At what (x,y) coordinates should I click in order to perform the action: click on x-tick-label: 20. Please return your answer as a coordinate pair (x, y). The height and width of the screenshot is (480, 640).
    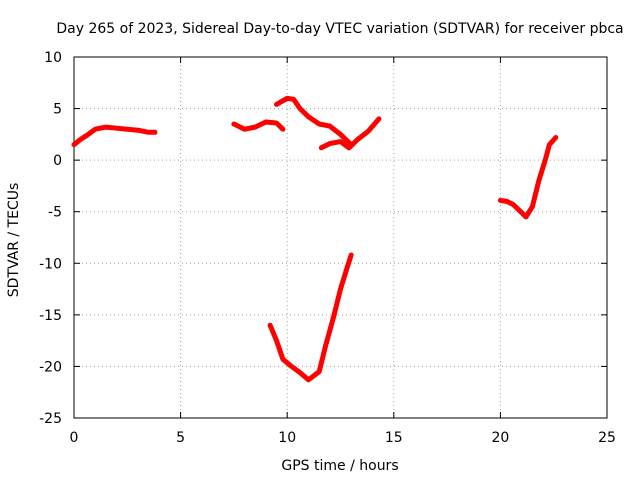
    Looking at the image, I should click on (500, 438).